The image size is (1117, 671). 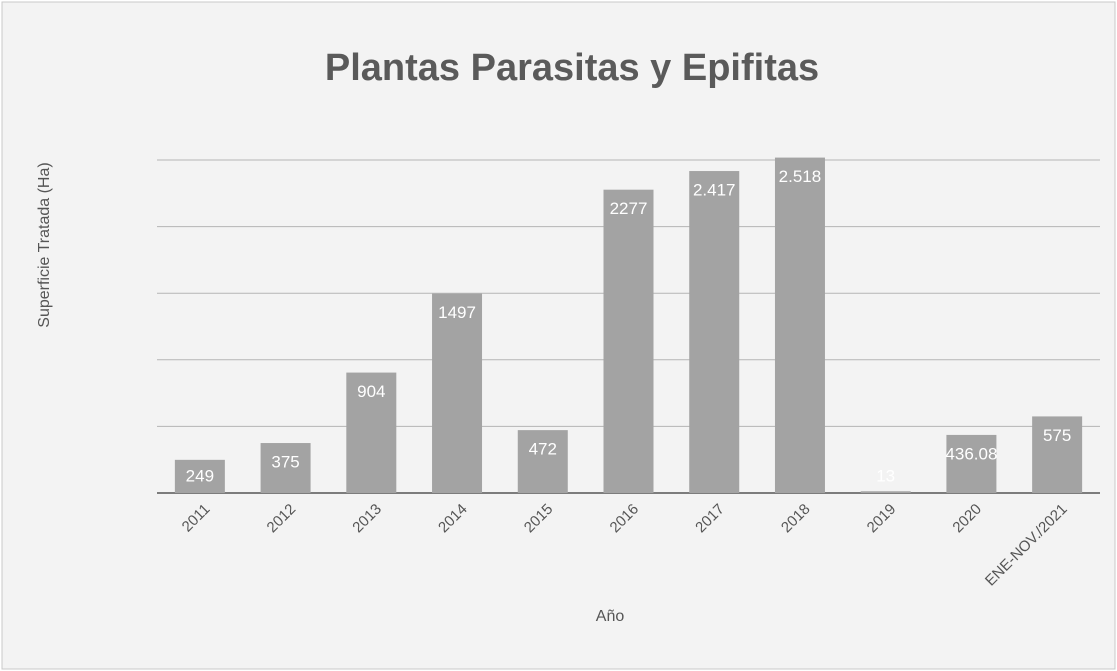 What do you see at coordinates (800, 176) in the screenshot?
I see `data-label: 2.518` at bounding box center [800, 176].